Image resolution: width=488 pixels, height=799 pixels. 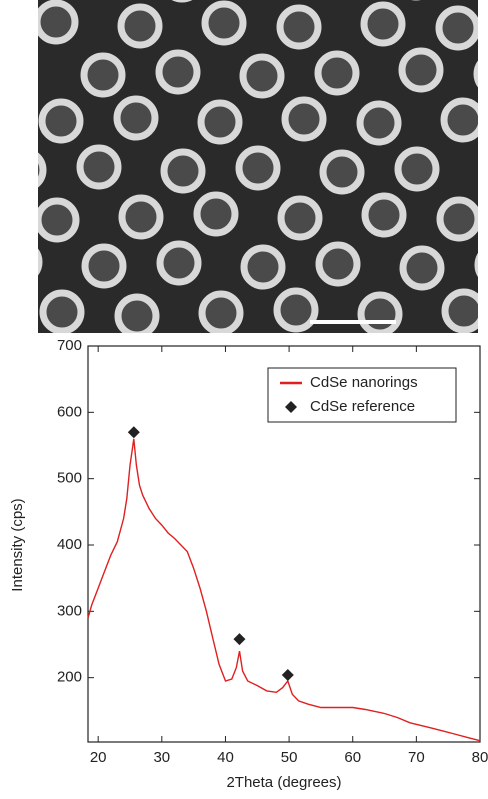 What do you see at coordinates (69, 677) in the screenshot?
I see `y-tick-label: 200` at bounding box center [69, 677].